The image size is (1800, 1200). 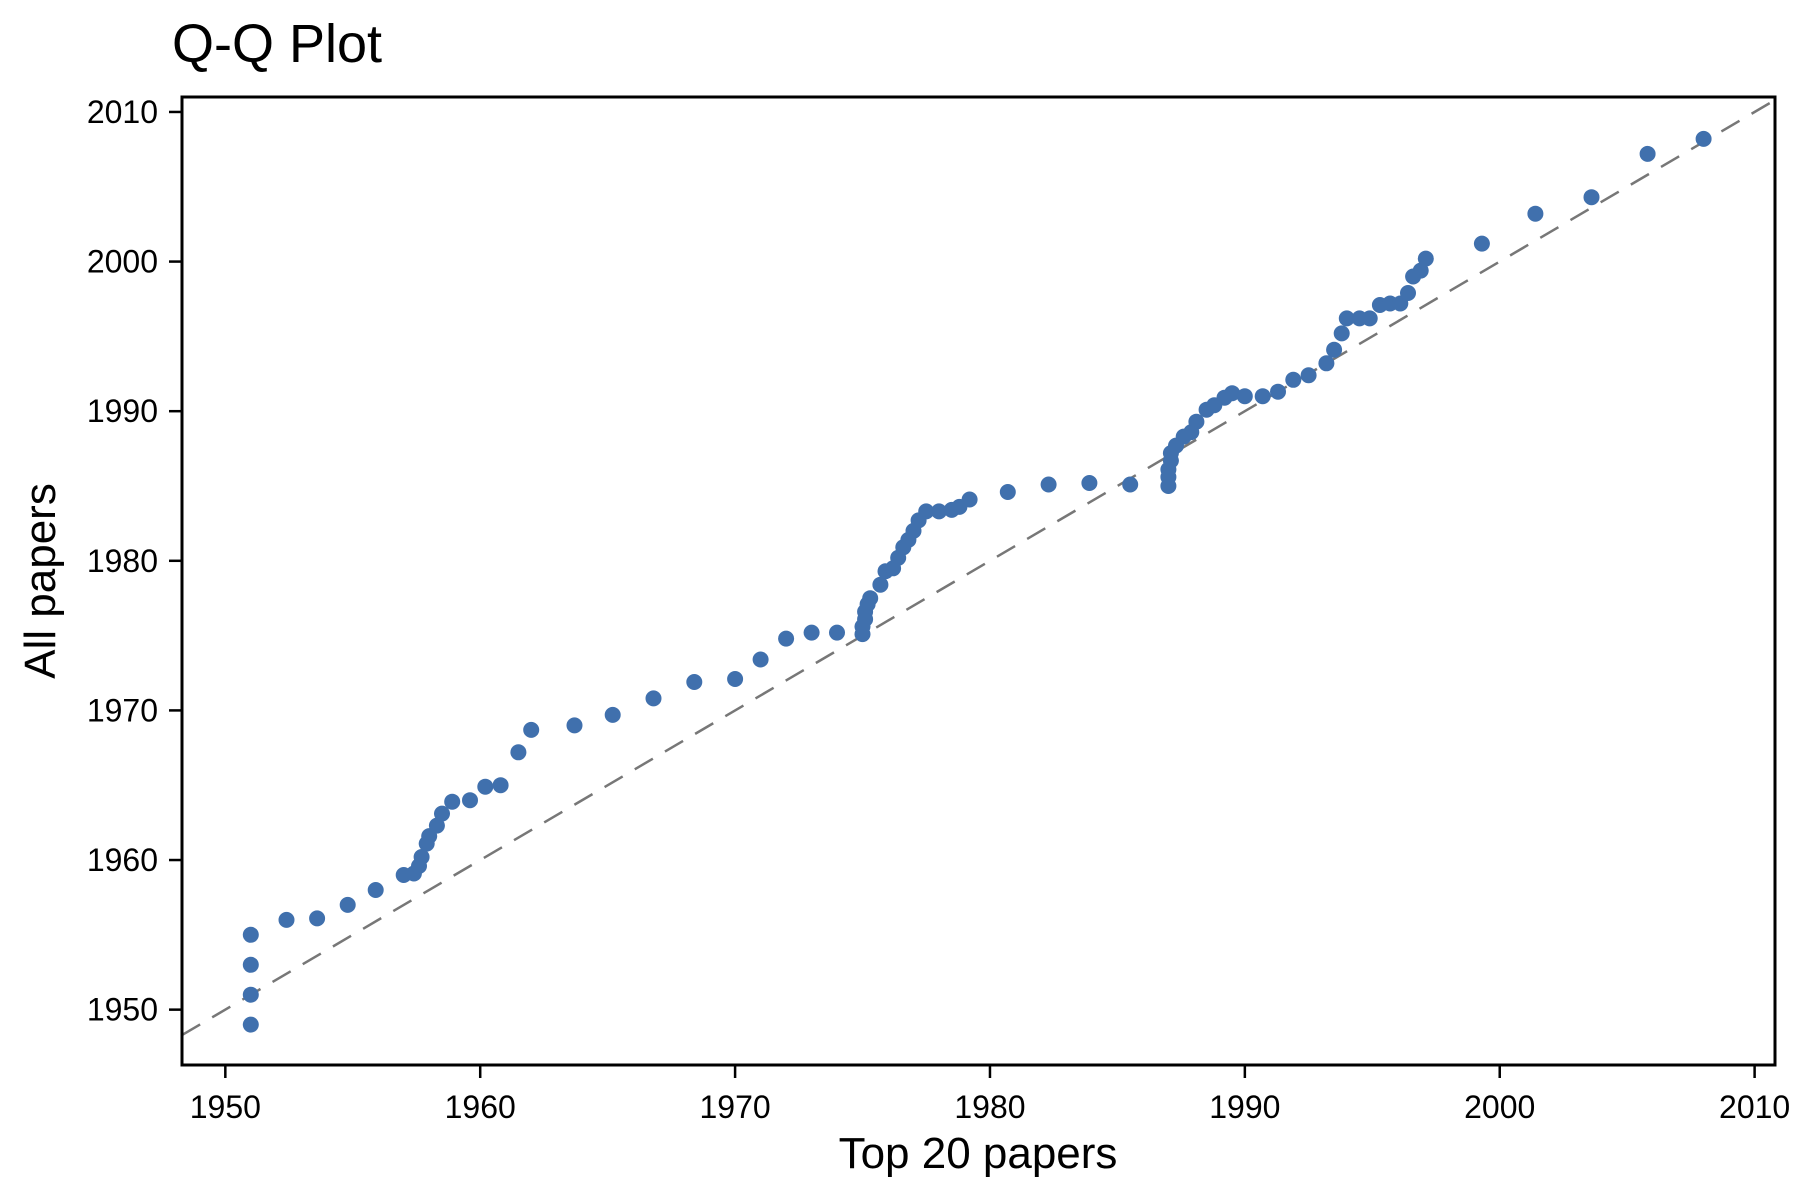 What do you see at coordinates (122, 262) in the screenshot?
I see `y-tick-label-2000: 2000` at bounding box center [122, 262].